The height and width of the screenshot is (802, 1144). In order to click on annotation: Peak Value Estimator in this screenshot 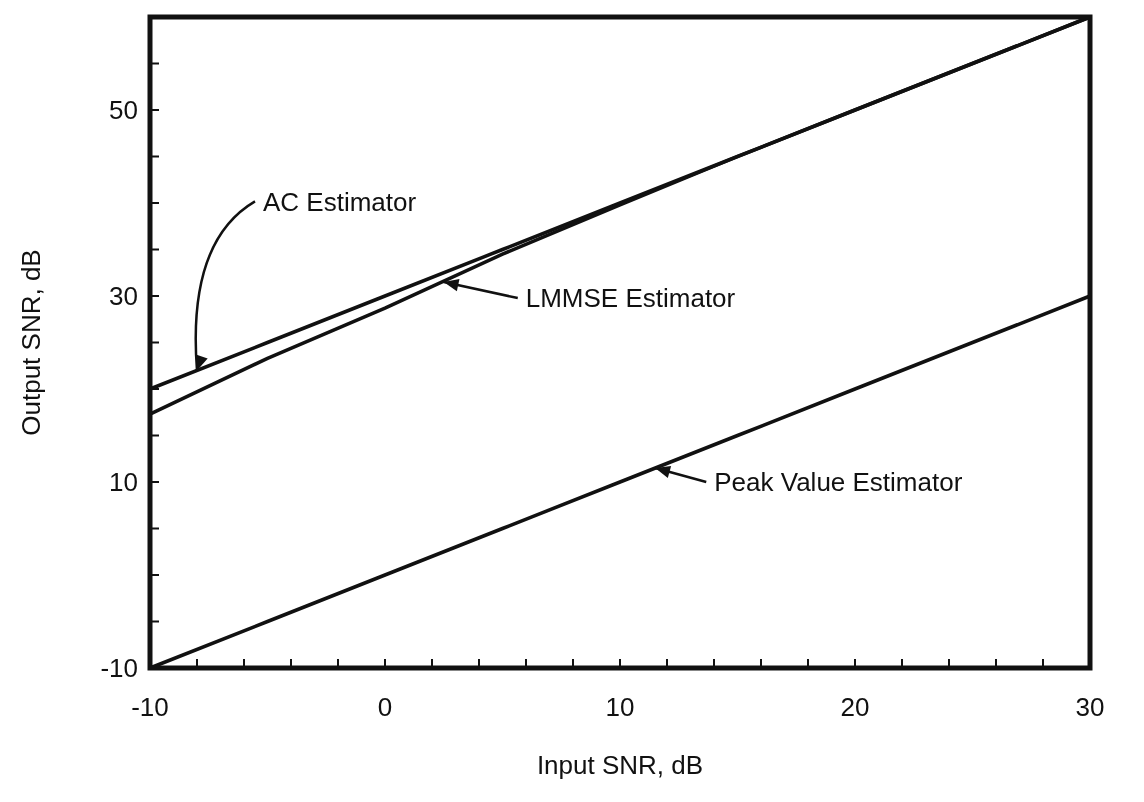, I will do `click(838, 482)`.